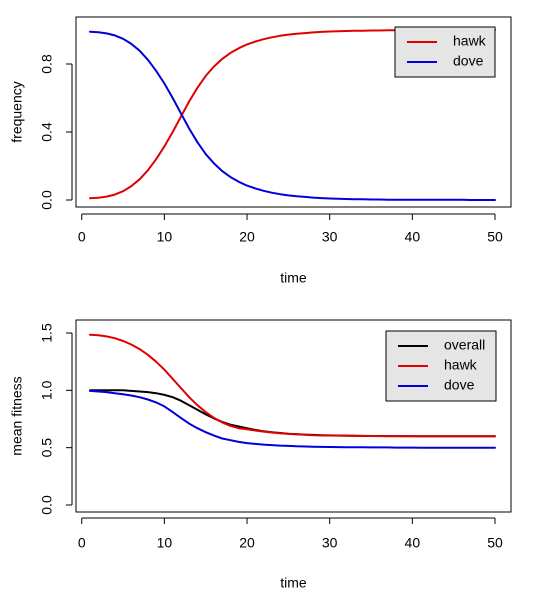 The image size is (552, 609). I want to click on legend-label-overall: overall, so click(464, 345).